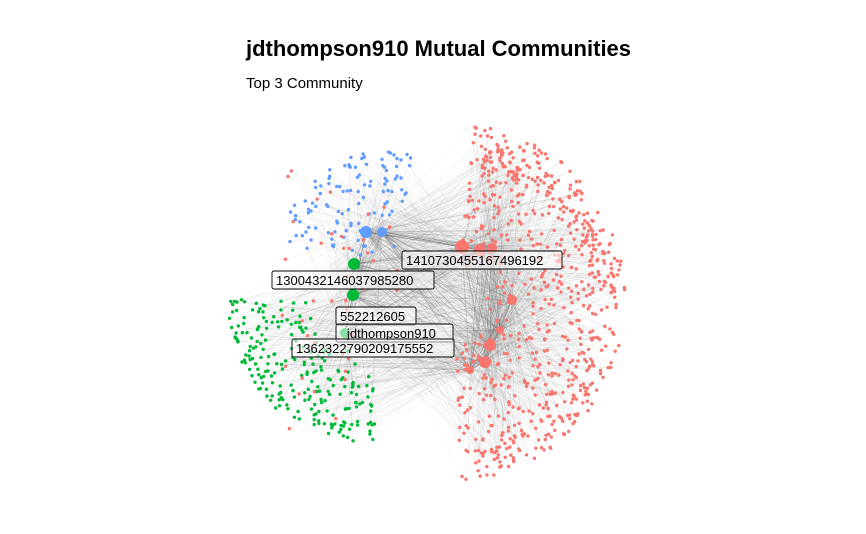 This screenshot has width=866, height=534. What do you see at coordinates (373, 348) in the screenshot?
I see `node-label-hub-red-bottom: 1362322790209175552` at bounding box center [373, 348].